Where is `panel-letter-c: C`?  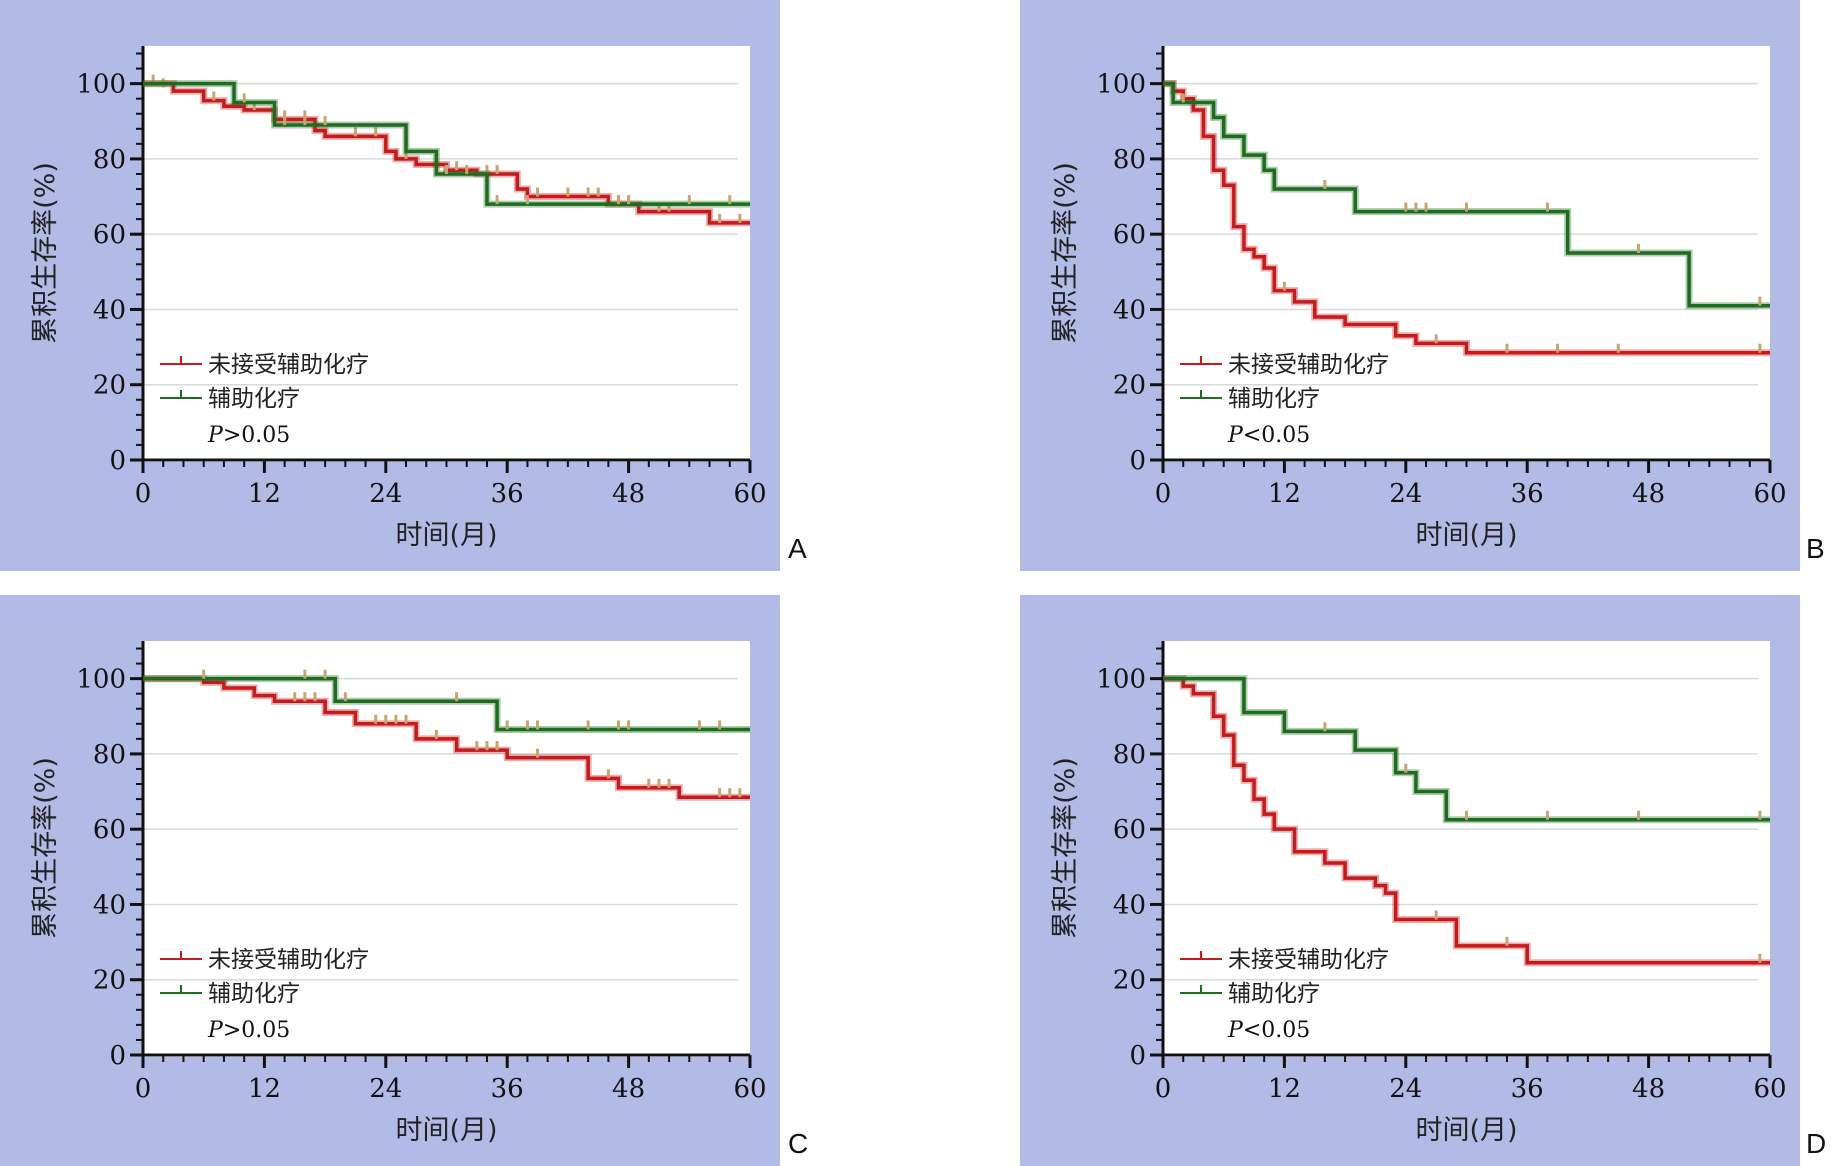
panel-letter-c: C is located at coordinates (798, 1143).